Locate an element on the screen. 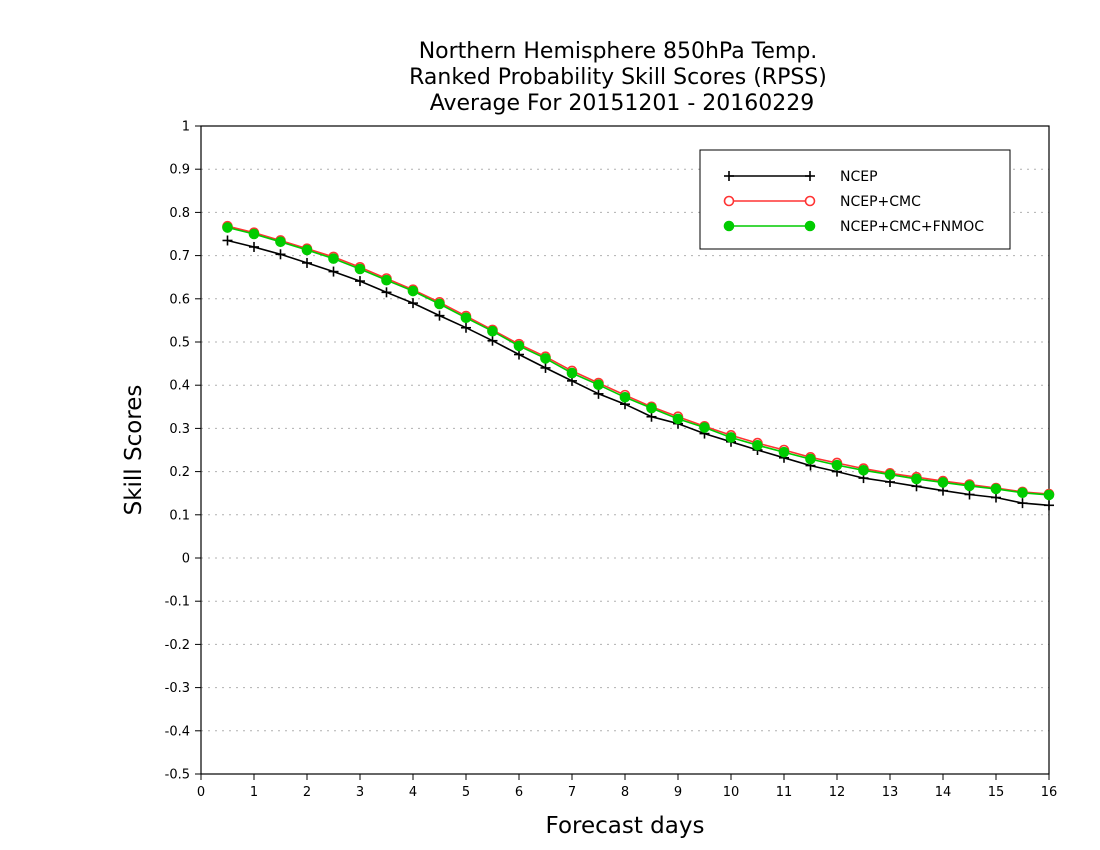 This screenshot has width=1100, height=850. x-tick-label: 7 is located at coordinates (572, 792).